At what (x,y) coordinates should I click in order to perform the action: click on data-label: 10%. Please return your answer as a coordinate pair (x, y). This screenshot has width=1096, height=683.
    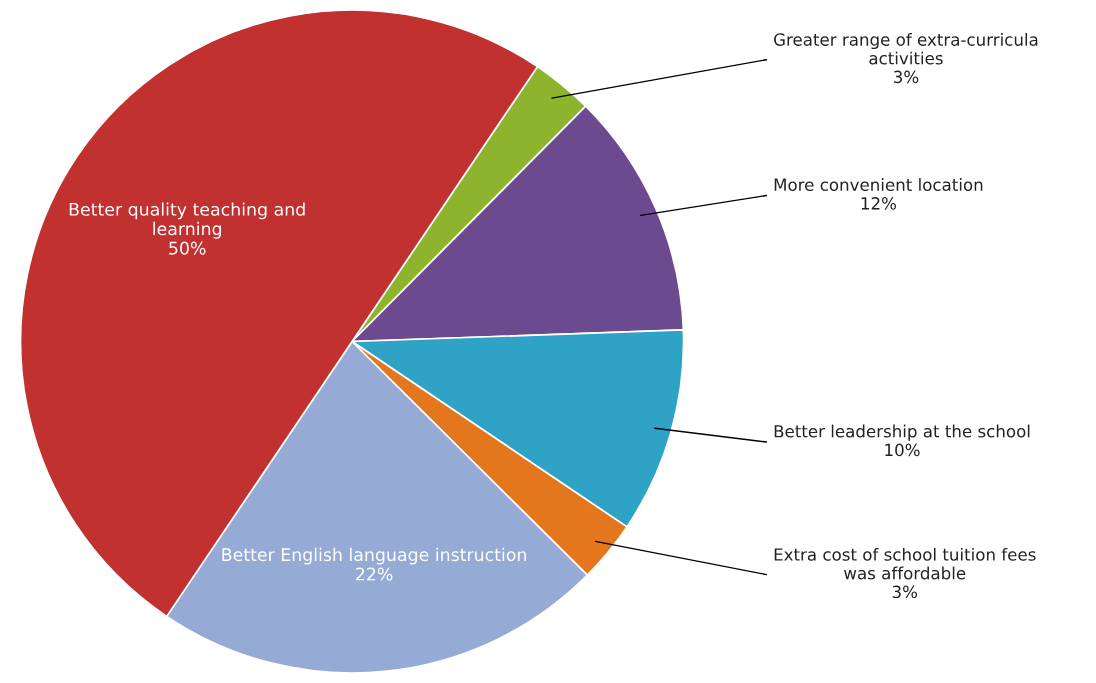
    Looking at the image, I should click on (902, 450).